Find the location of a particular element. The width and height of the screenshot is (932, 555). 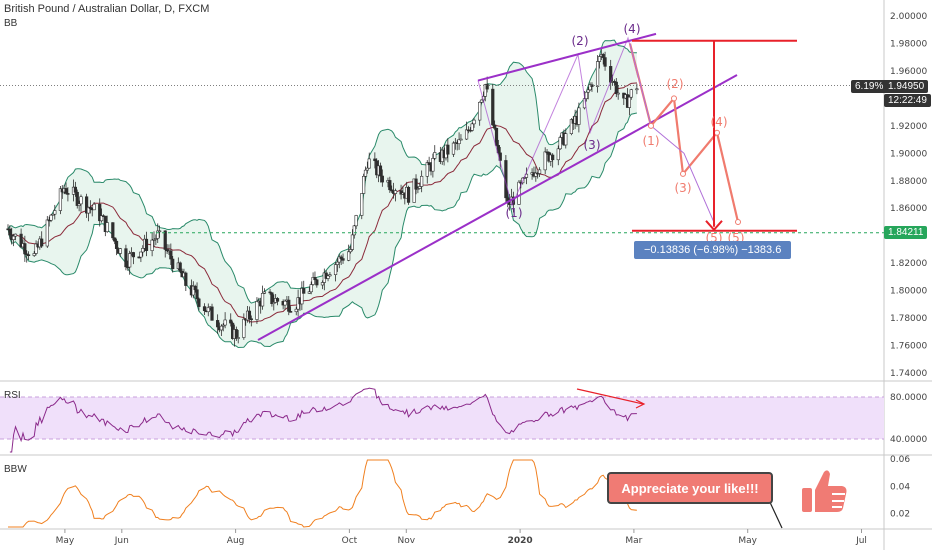

rsi-divergence-arrow is located at coordinates (640, 404).